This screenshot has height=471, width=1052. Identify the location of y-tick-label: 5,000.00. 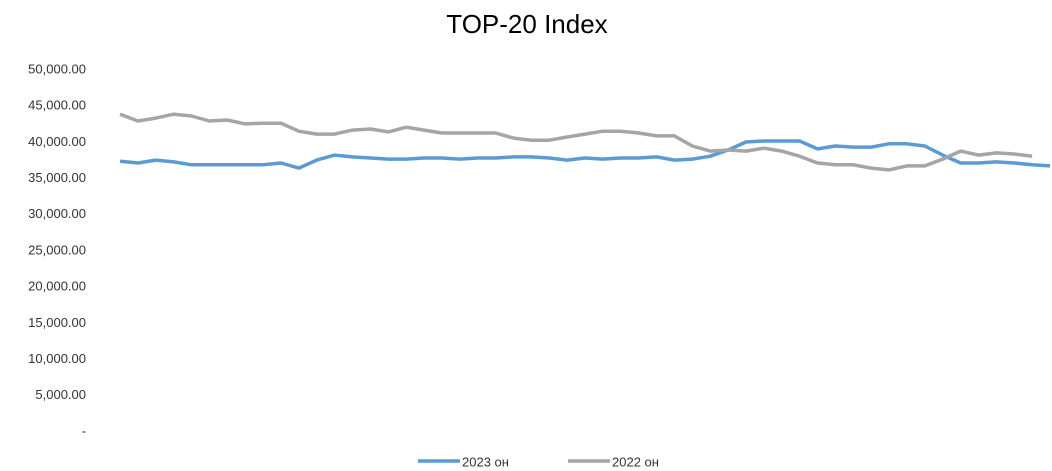
(60, 394).